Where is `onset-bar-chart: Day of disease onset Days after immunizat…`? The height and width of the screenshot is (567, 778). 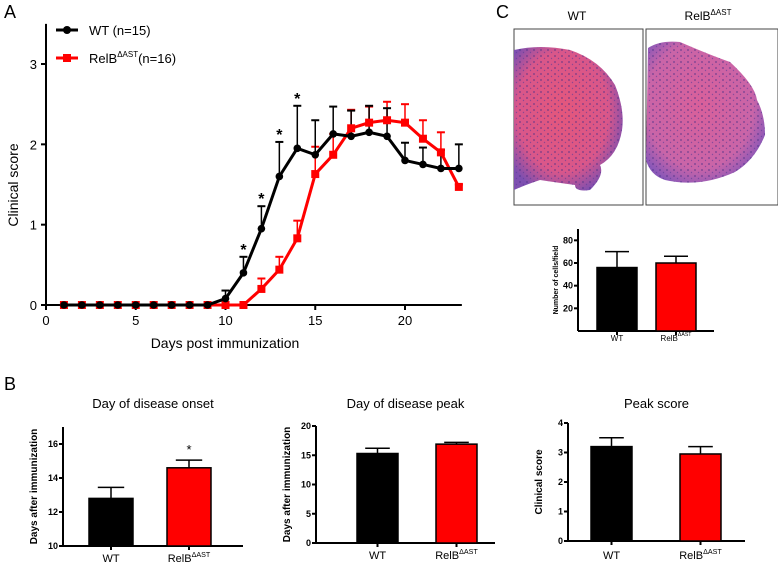
onset-bar-chart: Day of disease onset Days after immunizat… is located at coordinates (136, 480).